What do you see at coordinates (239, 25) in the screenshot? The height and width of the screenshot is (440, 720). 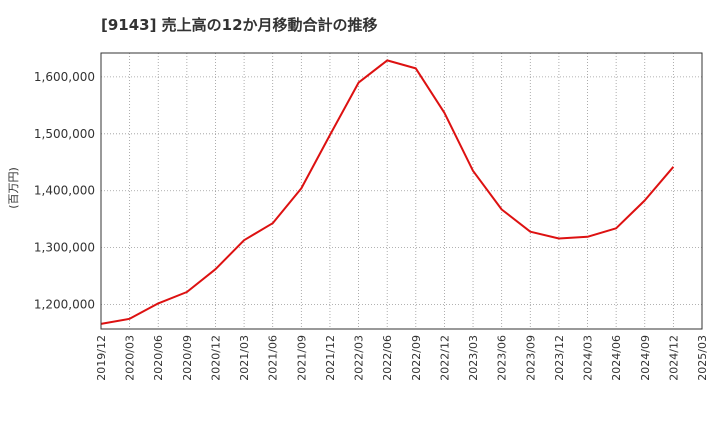 I see `chart-title: [9143] 売上高の12か月移動合計の推移` at bounding box center [239, 25].